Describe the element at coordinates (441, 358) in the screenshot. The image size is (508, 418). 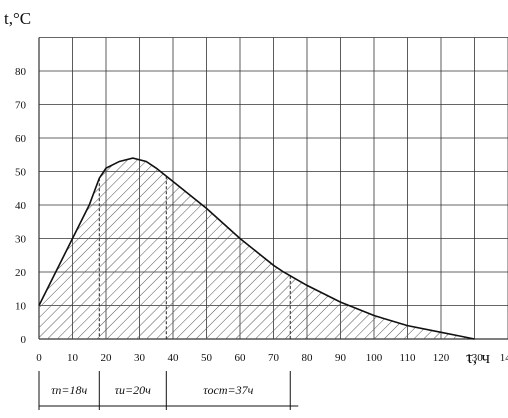
I see `x-tick-label: 120` at that location.